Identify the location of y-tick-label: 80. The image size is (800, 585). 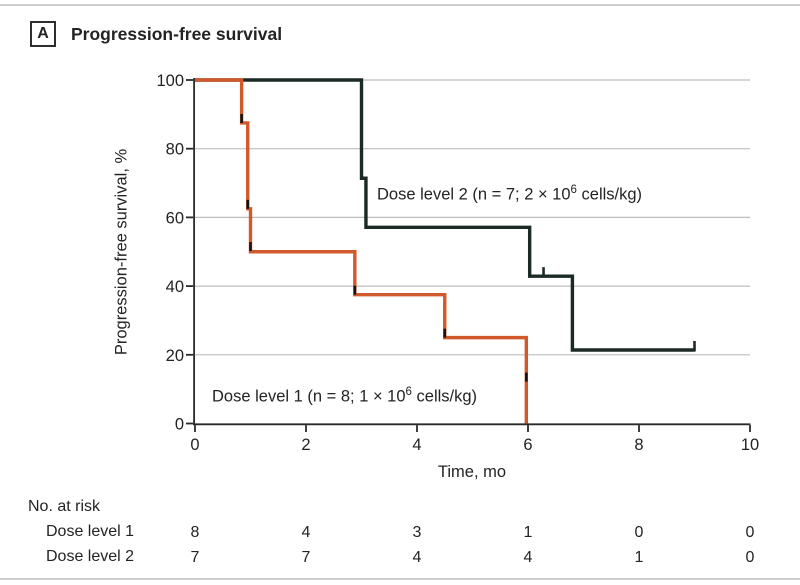
(175, 150).